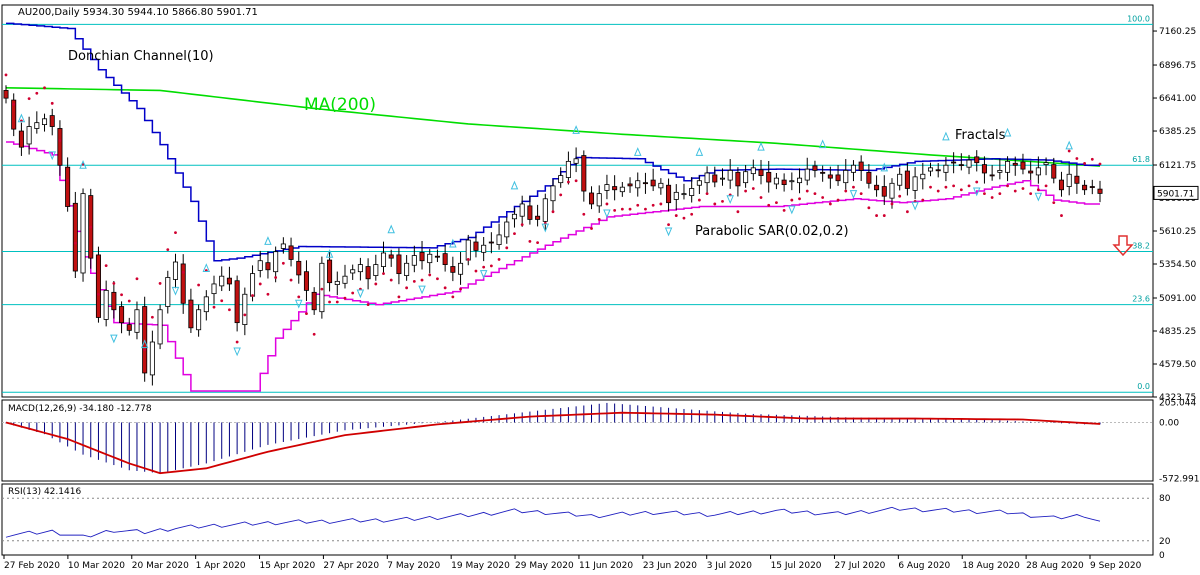 This screenshot has height=575, width=1200. Describe the element at coordinates (606, 566) in the screenshot. I see `date-tick-label: 11 Jun 2020` at that location.